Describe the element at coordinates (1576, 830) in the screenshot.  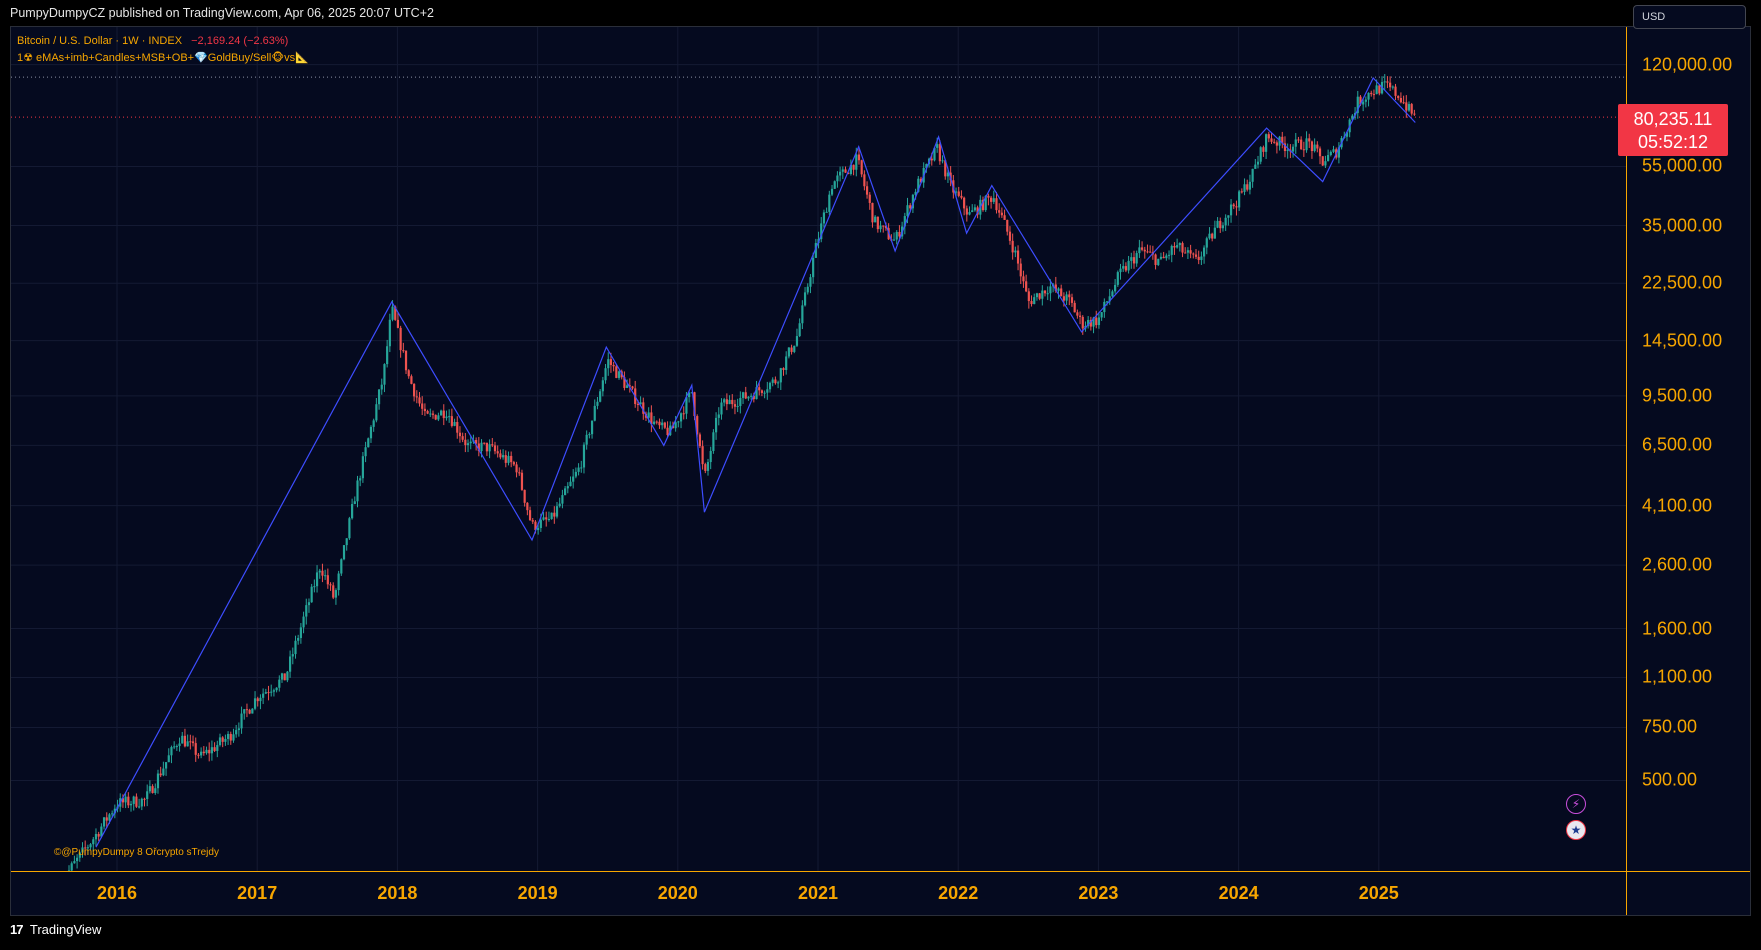
I see `us-flag-icon: ★` at that location.